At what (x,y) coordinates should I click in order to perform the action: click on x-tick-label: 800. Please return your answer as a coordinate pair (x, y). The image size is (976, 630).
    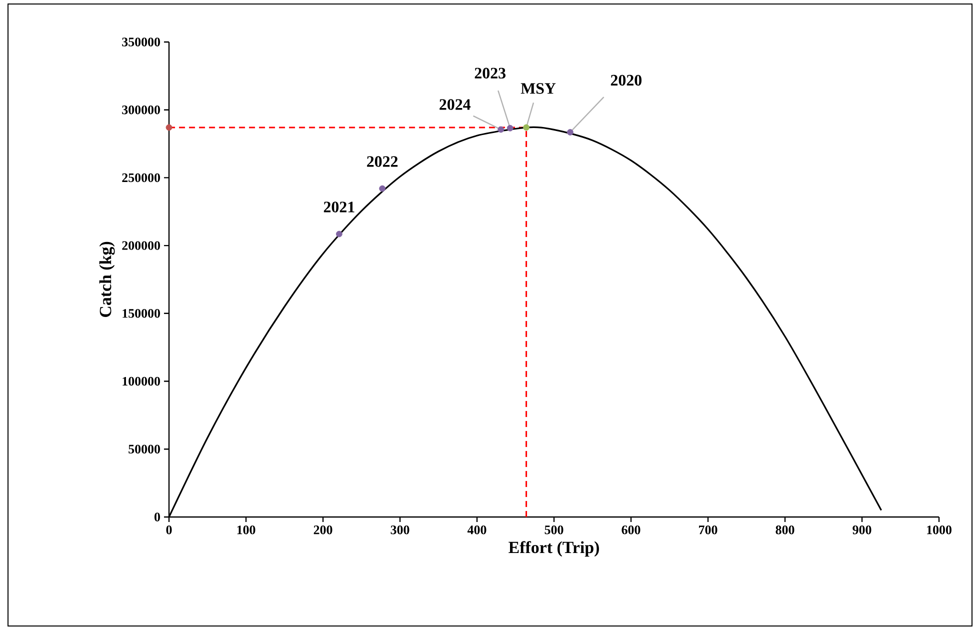
    Looking at the image, I should click on (785, 530).